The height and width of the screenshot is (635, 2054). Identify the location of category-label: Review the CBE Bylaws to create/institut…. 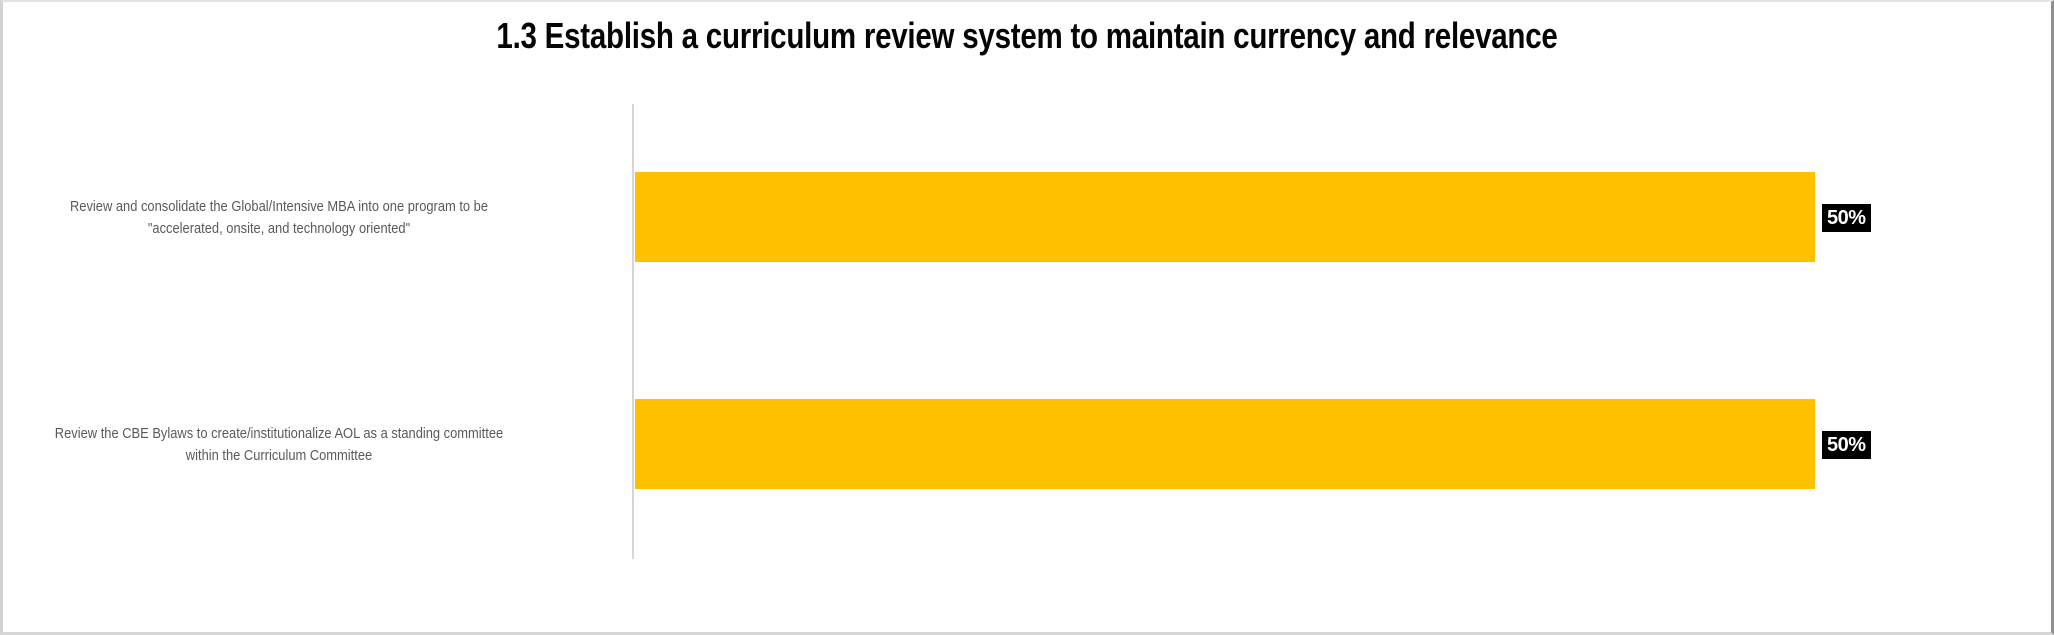
(279, 444).